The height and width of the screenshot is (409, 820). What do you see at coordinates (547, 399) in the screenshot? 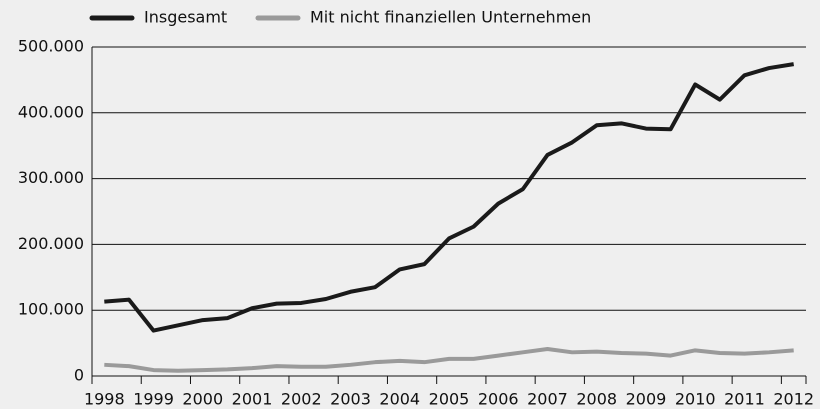
I see `x-tick-label: 2007` at bounding box center [547, 399].